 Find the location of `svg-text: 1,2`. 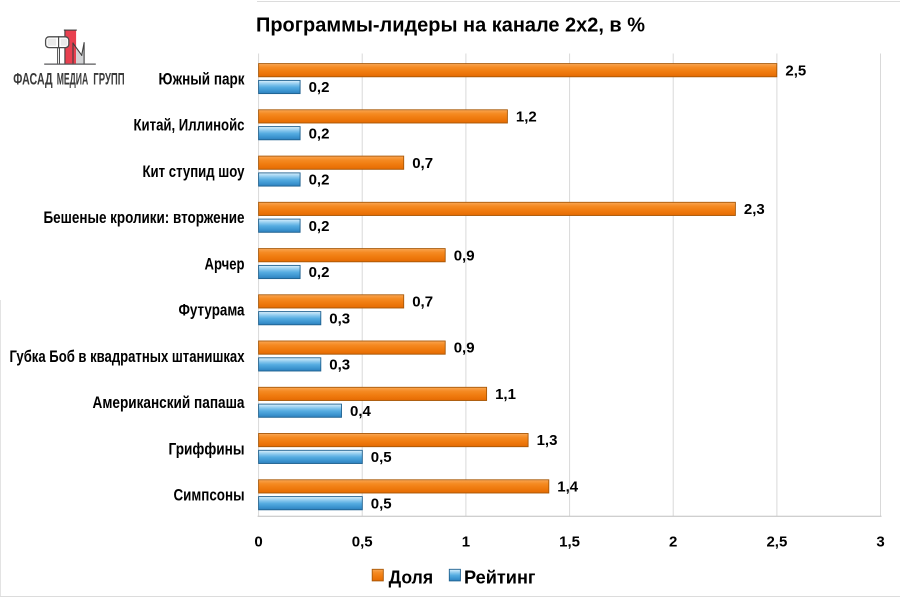

svg-text: 1,2 is located at coordinates (526, 117).